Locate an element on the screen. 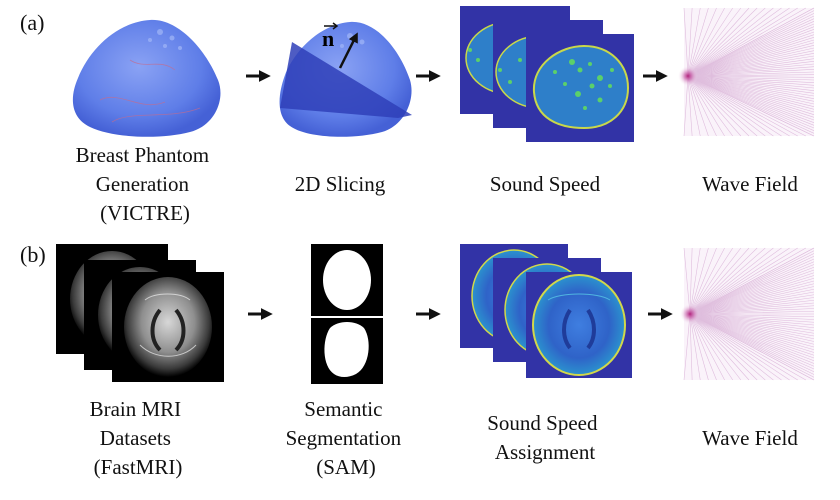 This screenshot has height=500, width=840. wave-source-a is located at coordinates (688, 76).